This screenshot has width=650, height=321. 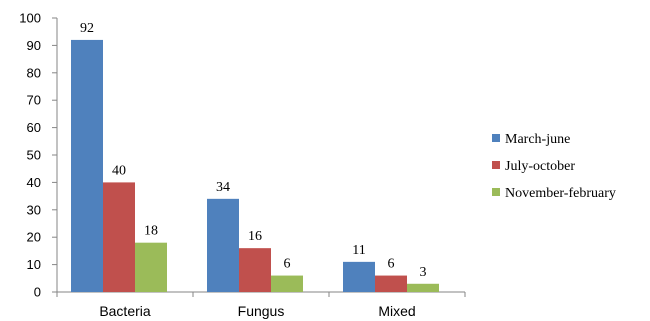 I want to click on y-tick-label: 100, so click(x=30, y=18).